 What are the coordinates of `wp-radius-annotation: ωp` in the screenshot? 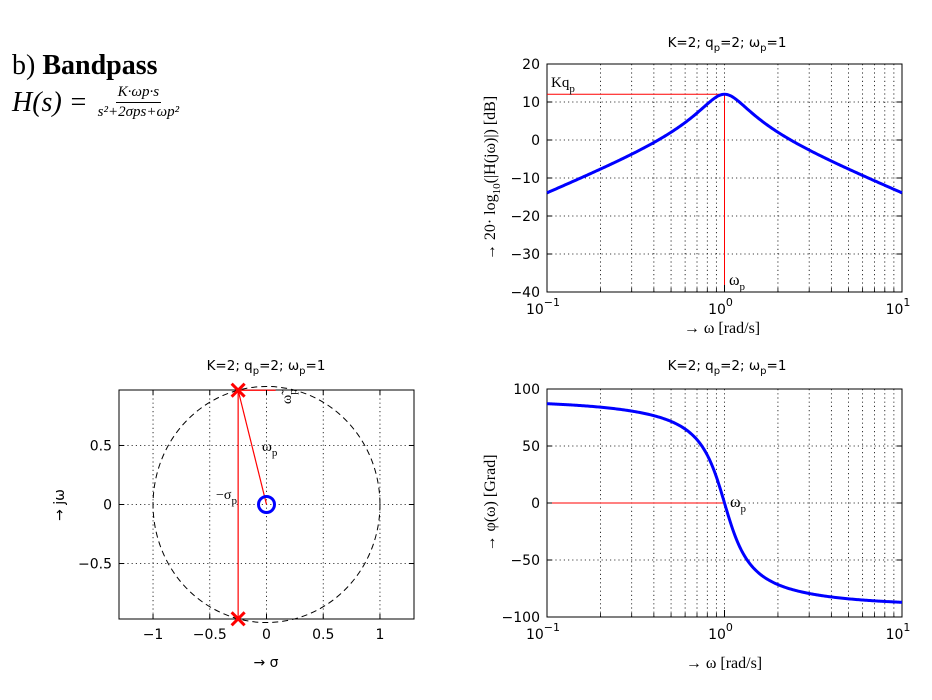 It's located at (270, 449).